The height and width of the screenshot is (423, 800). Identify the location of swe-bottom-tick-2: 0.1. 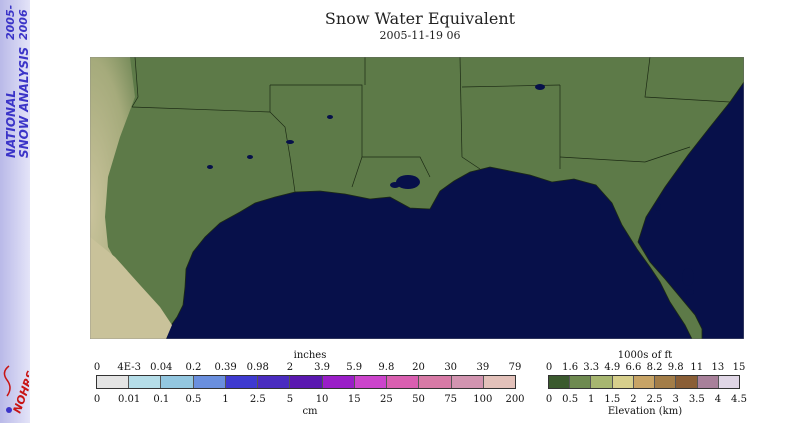
(161, 399).